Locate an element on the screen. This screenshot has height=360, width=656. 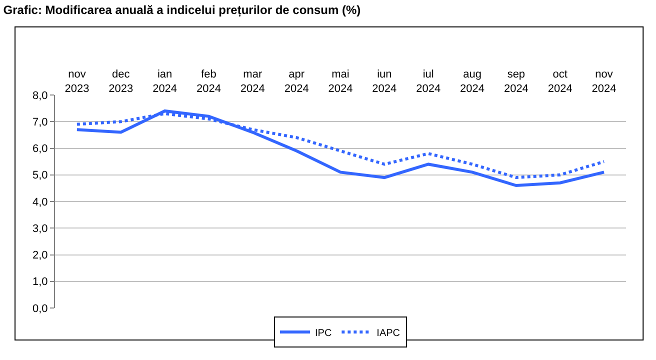
y-tick-label: 3,0 is located at coordinates (40, 228).